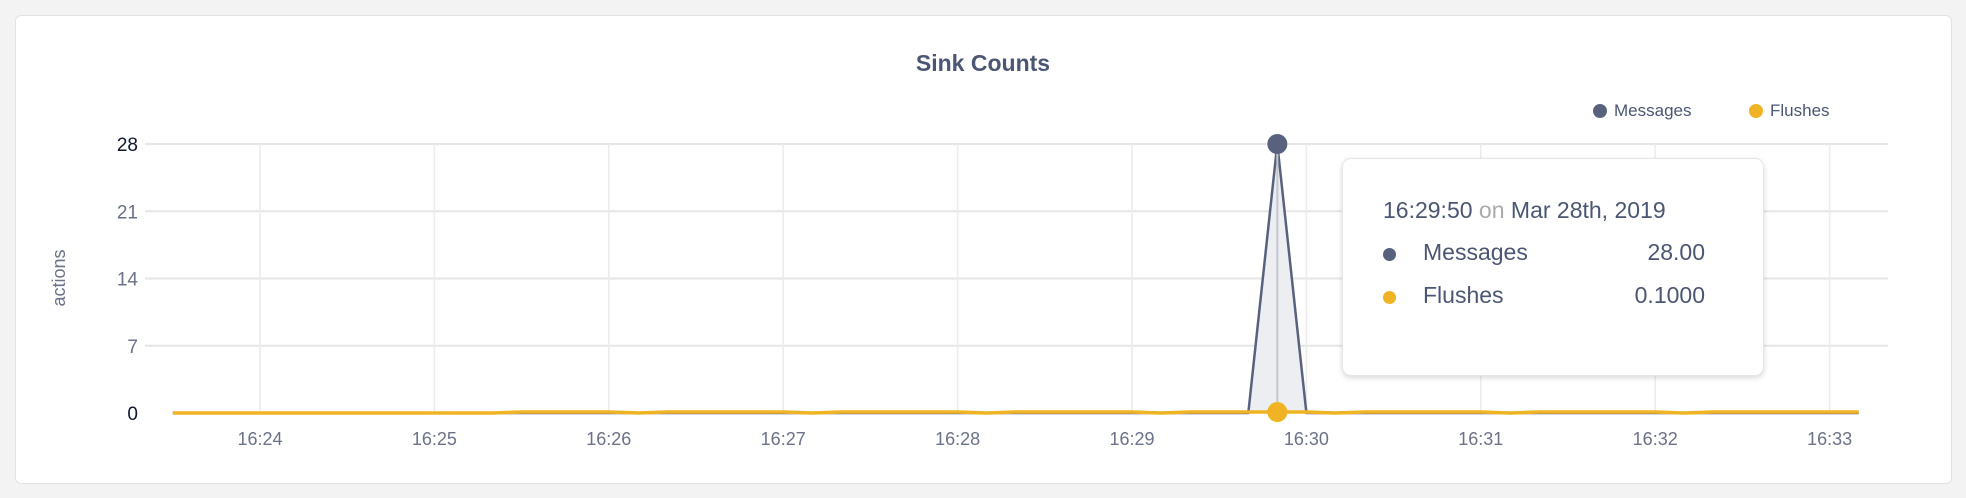 This screenshot has width=1966, height=498. What do you see at coordinates (983, 63) in the screenshot?
I see `chart-title: Sink Counts` at bounding box center [983, 63].